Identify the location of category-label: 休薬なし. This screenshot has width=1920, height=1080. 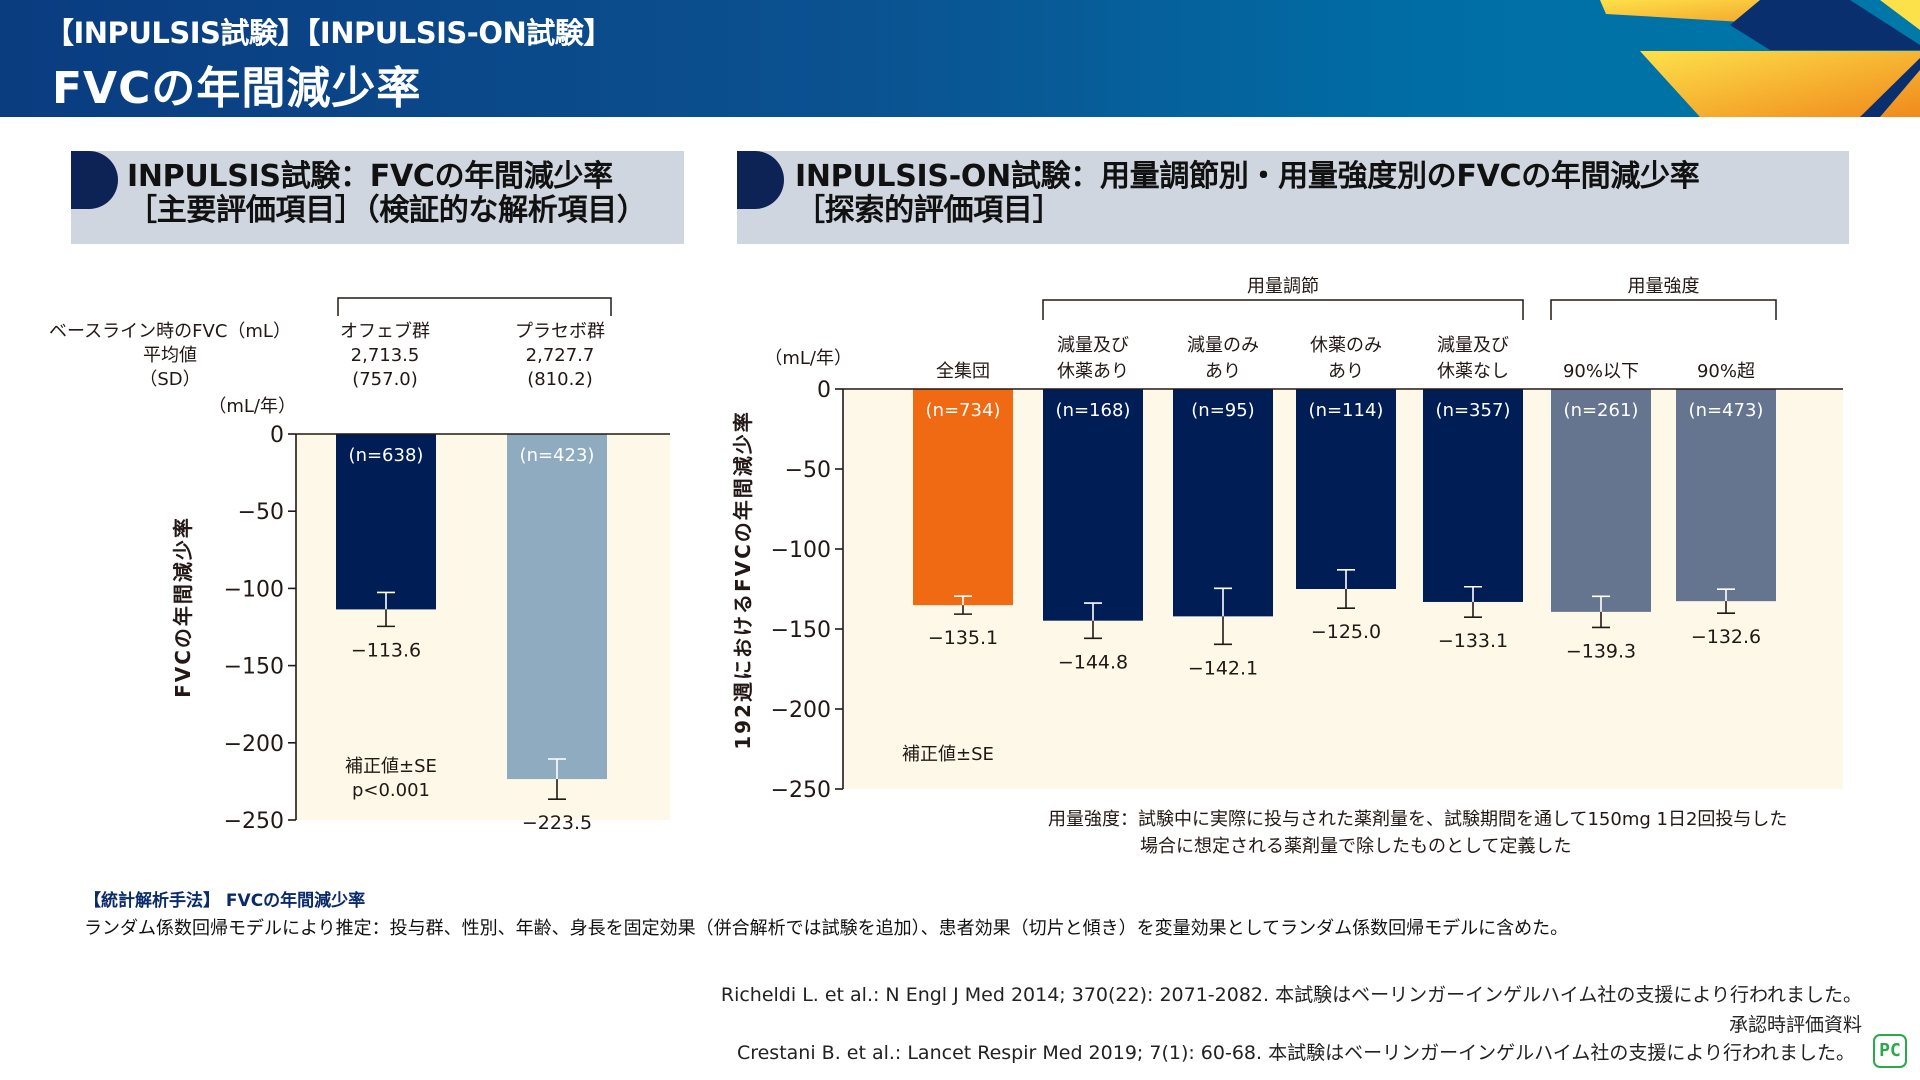
(1473, 371).